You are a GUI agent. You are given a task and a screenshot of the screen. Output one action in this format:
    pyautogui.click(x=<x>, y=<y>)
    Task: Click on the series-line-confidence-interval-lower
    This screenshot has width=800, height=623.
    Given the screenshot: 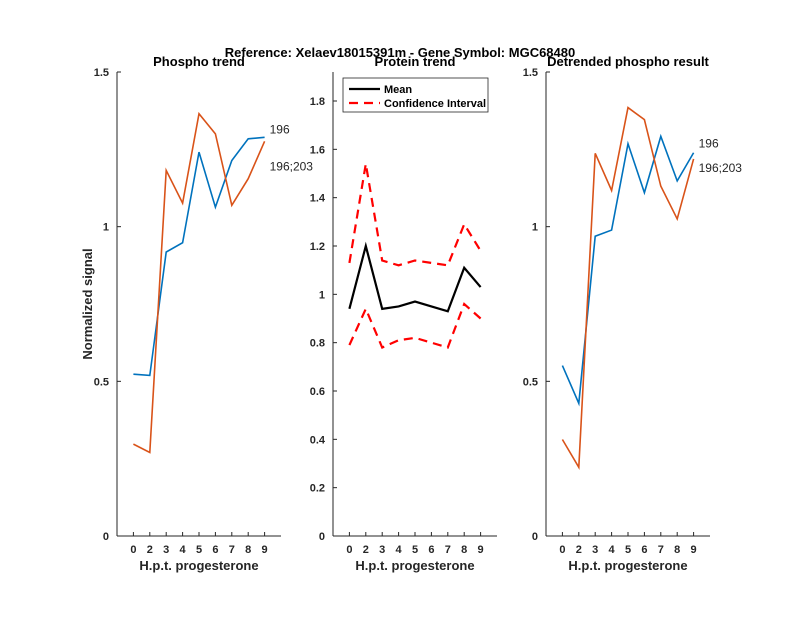 What is the action you would take?
    pyautogui.click(x=415, y=325)
    